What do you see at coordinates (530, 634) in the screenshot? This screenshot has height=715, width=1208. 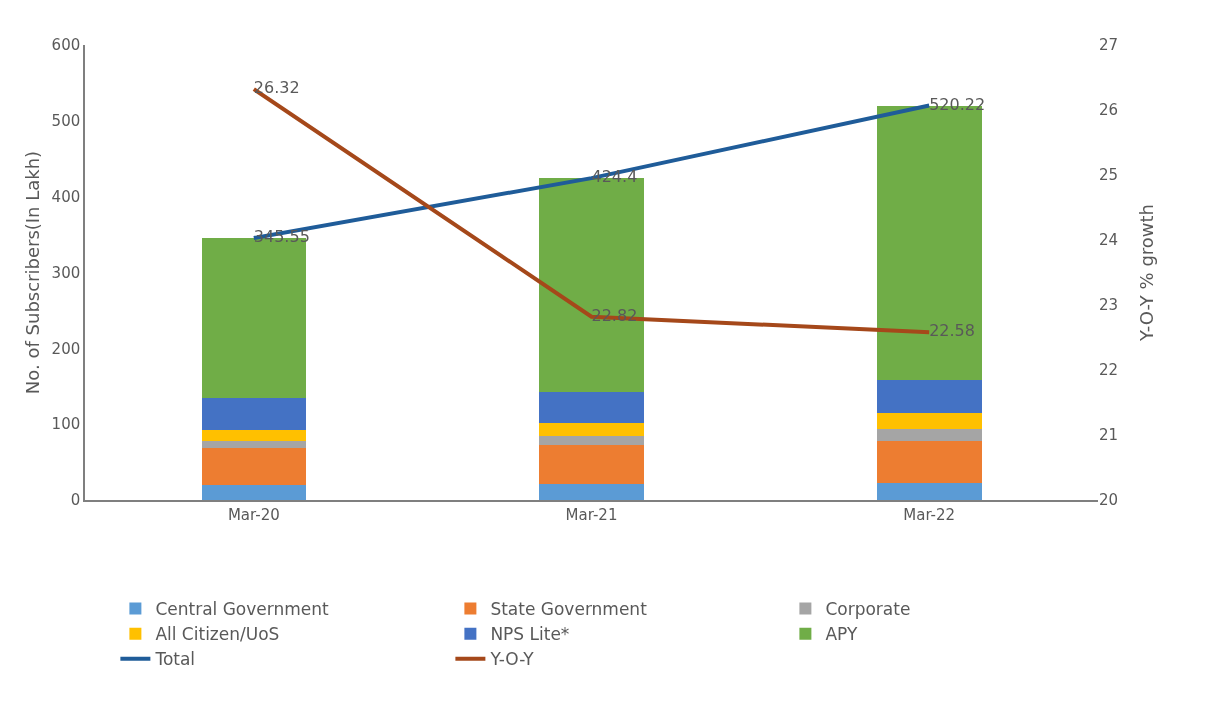 I see `legend-label: NPS Lite*` at bounding box center [530, 634].